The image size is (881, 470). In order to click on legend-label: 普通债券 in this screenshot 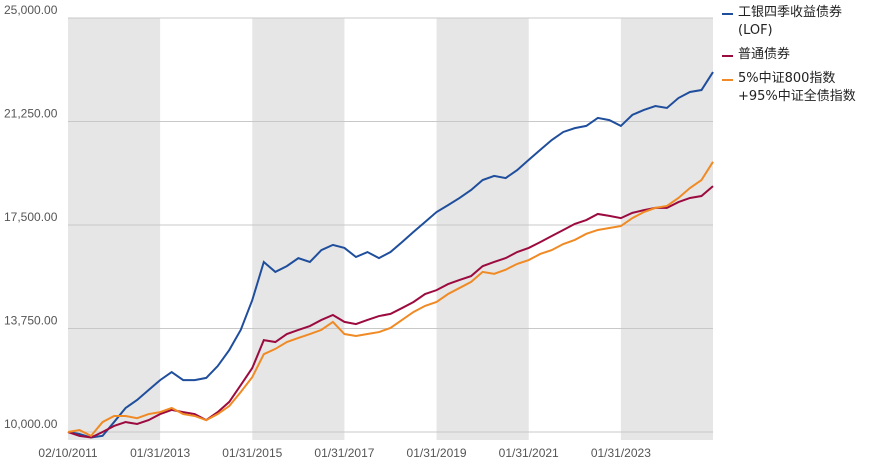, I will do `click(764, 54)`.